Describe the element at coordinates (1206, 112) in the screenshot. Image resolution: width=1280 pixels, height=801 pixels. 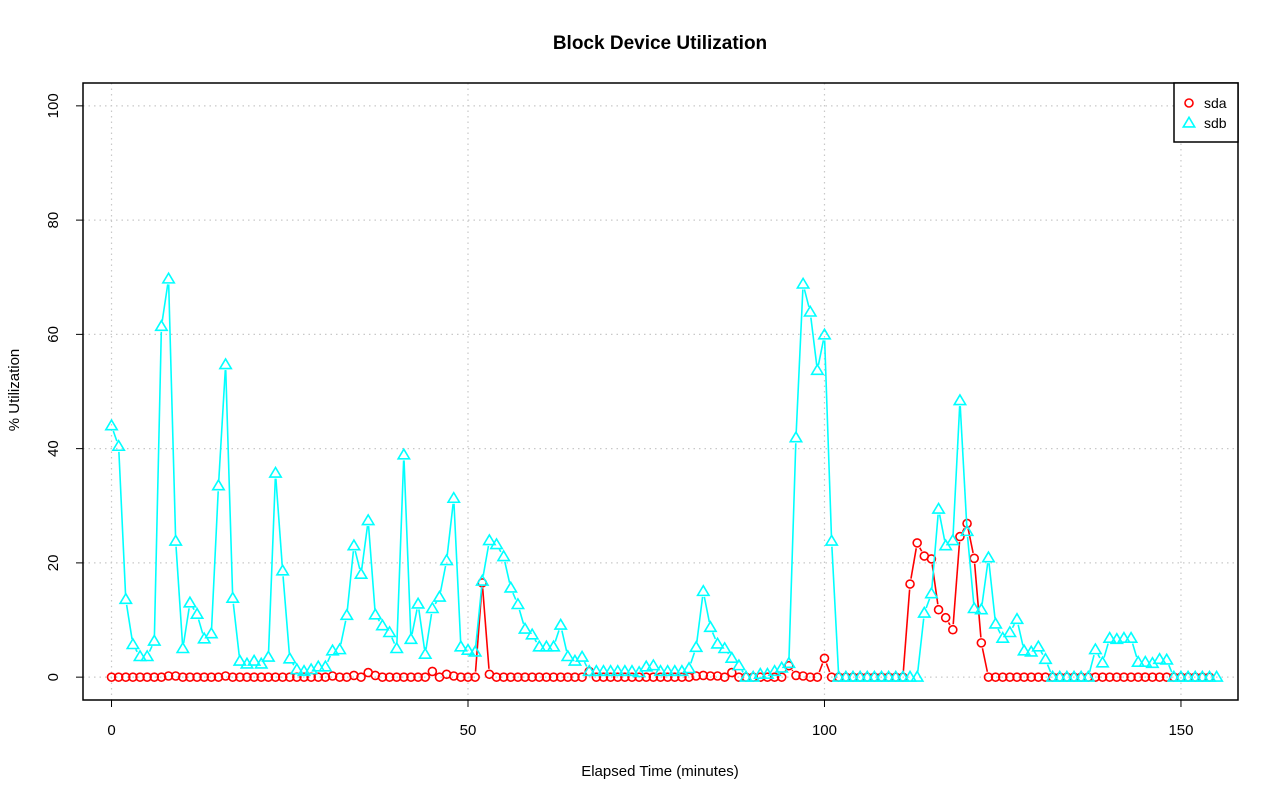
I see `legend: sda sdb` at that location.